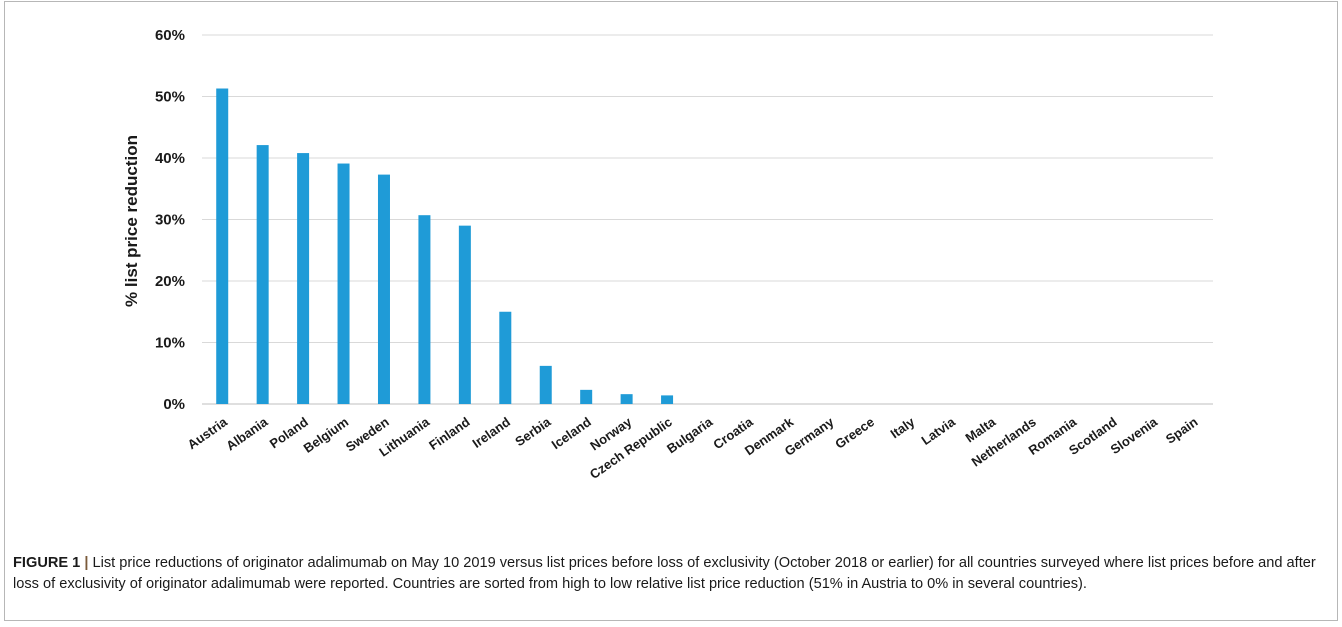  Describe the element at coordinates (208, 433) in the screenshot. I see `x-tick-label: Austria` at that location.